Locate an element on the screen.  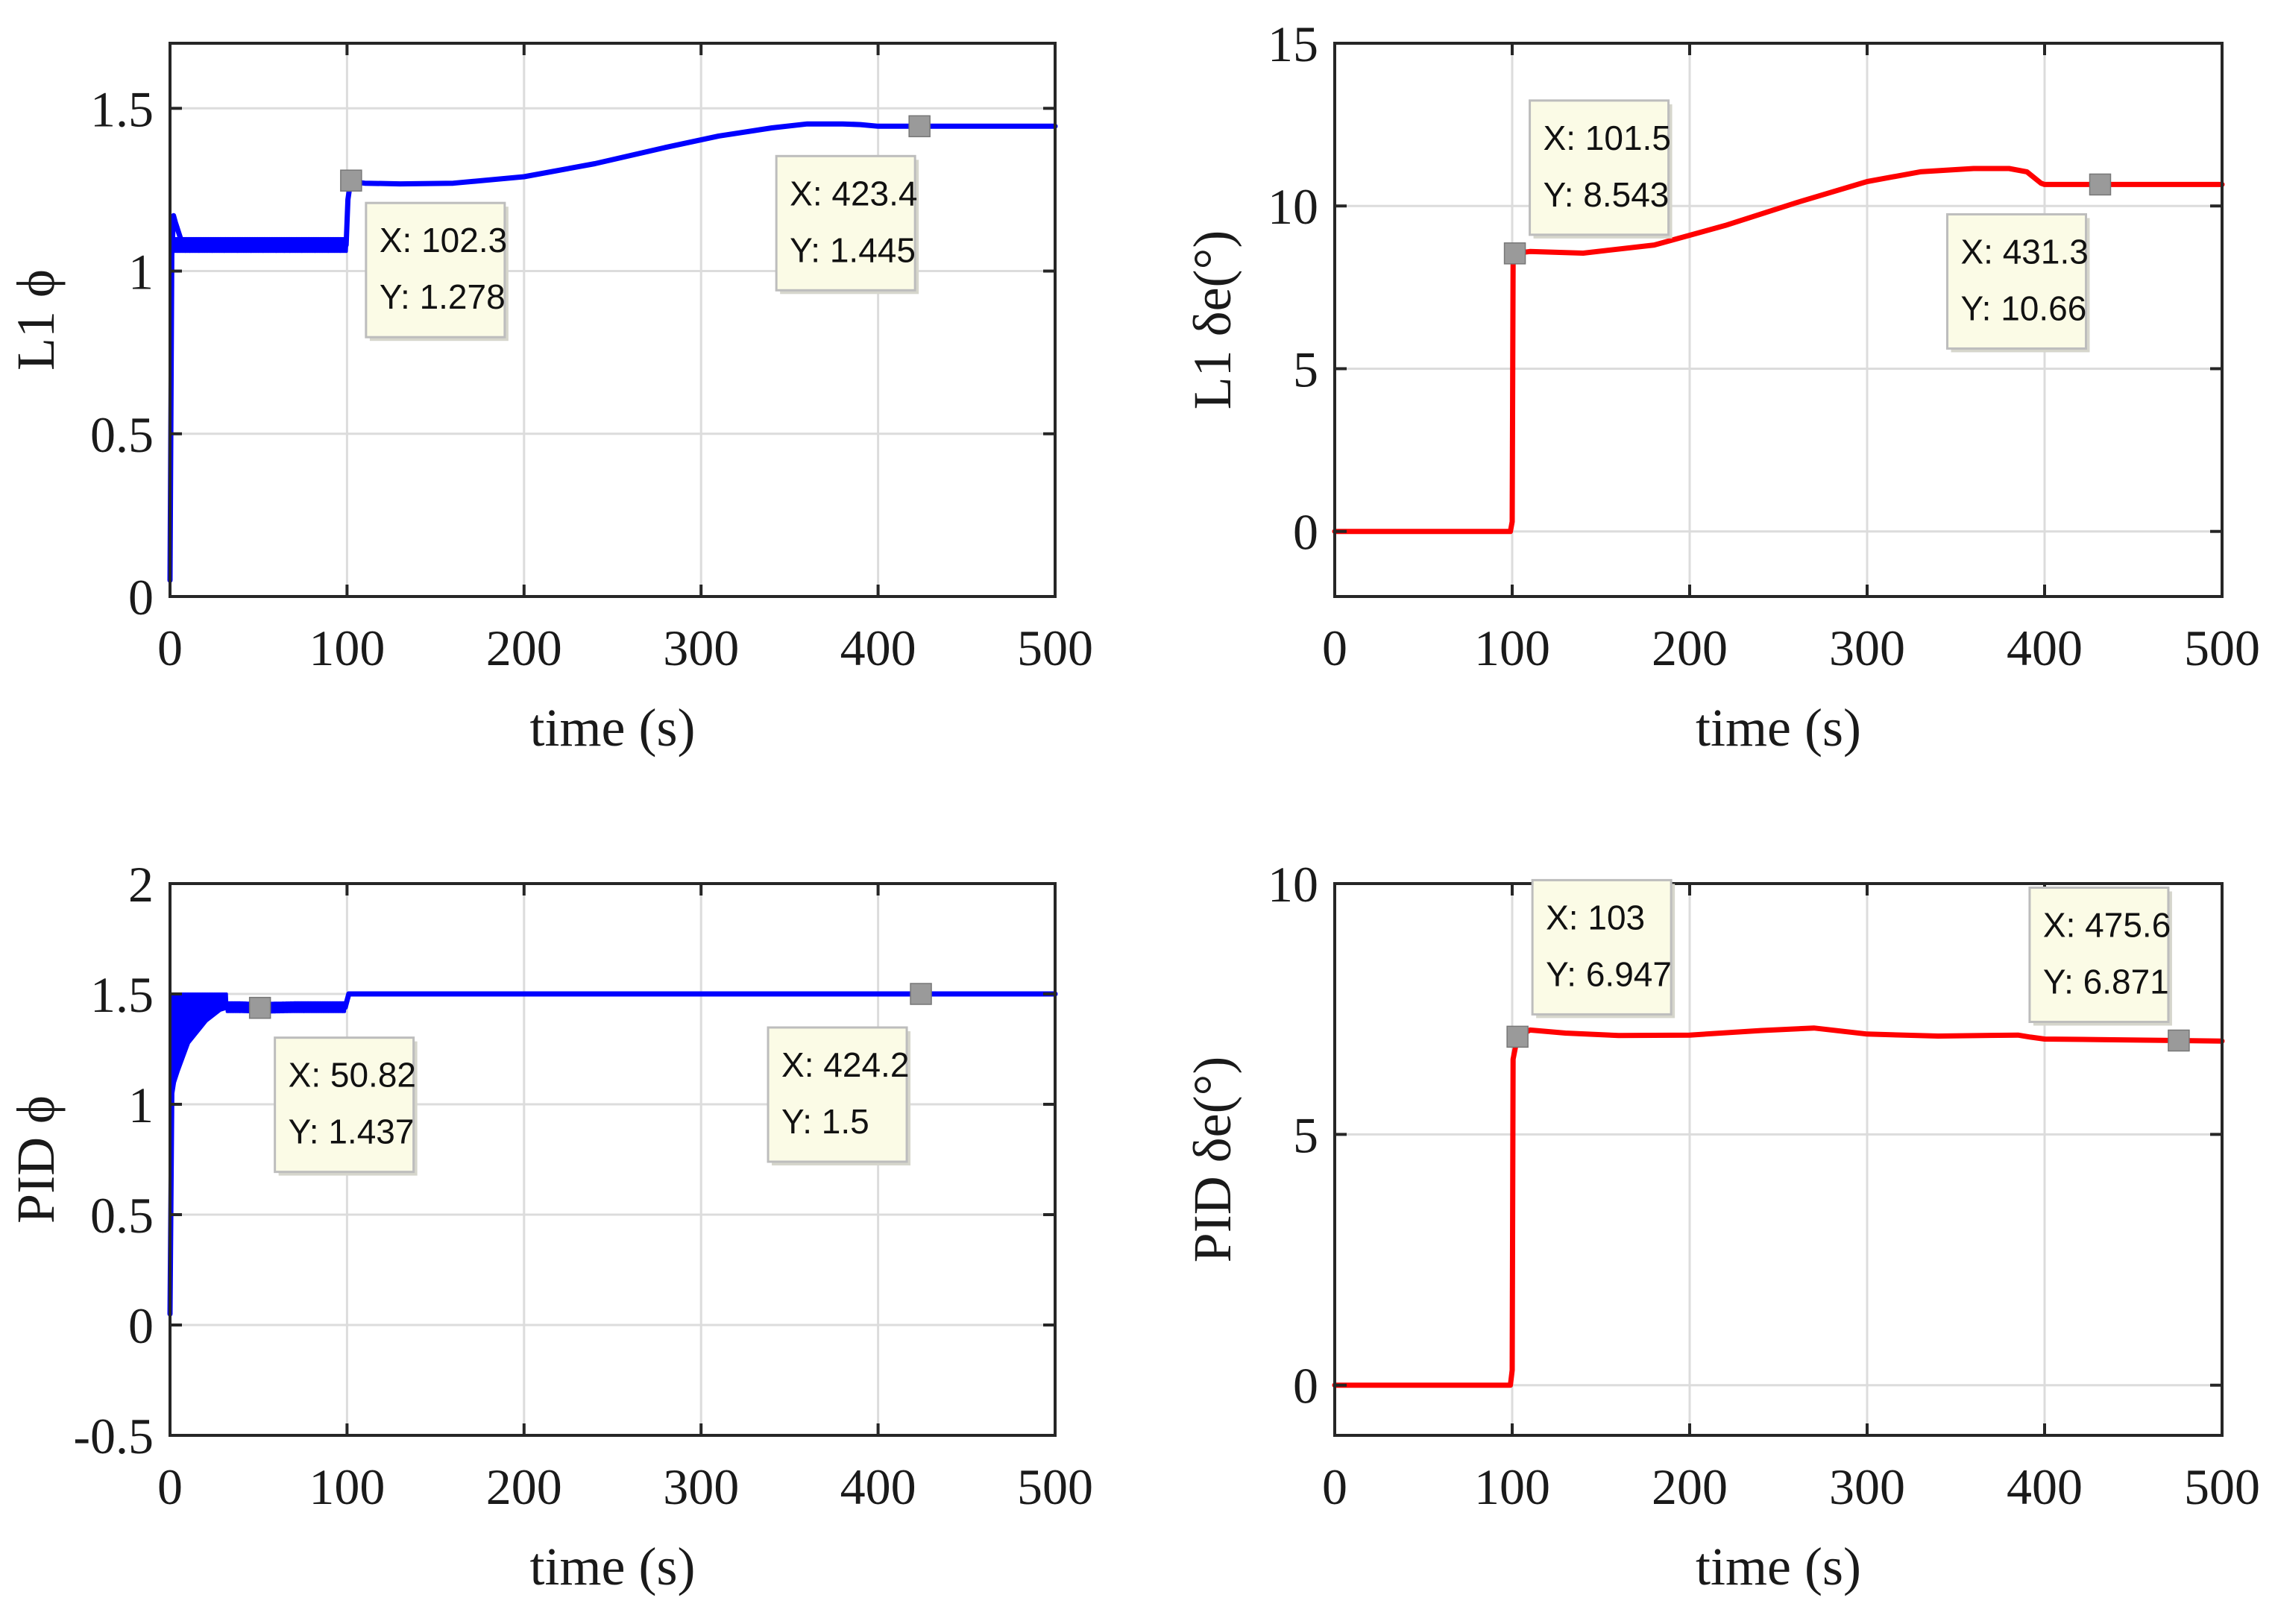
datatip: X: 475.6 Y: 6.871 is located at coordinates (2109, 969).